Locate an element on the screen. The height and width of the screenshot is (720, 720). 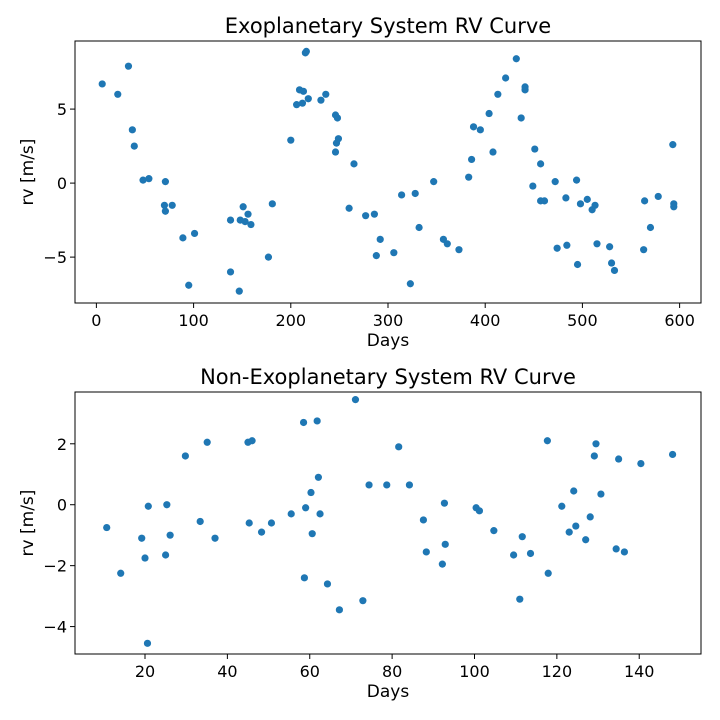
x-tick-label: 20 is located at coordinates (145, 671).